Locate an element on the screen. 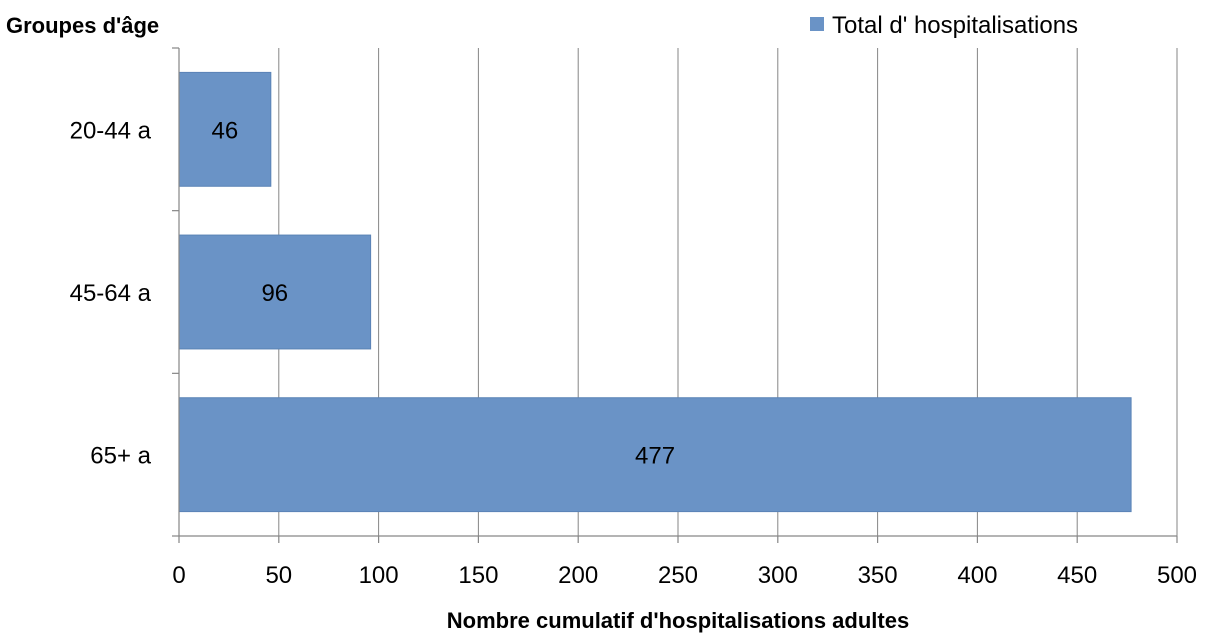  data-label: 46 is located at coordinates (225, 130).